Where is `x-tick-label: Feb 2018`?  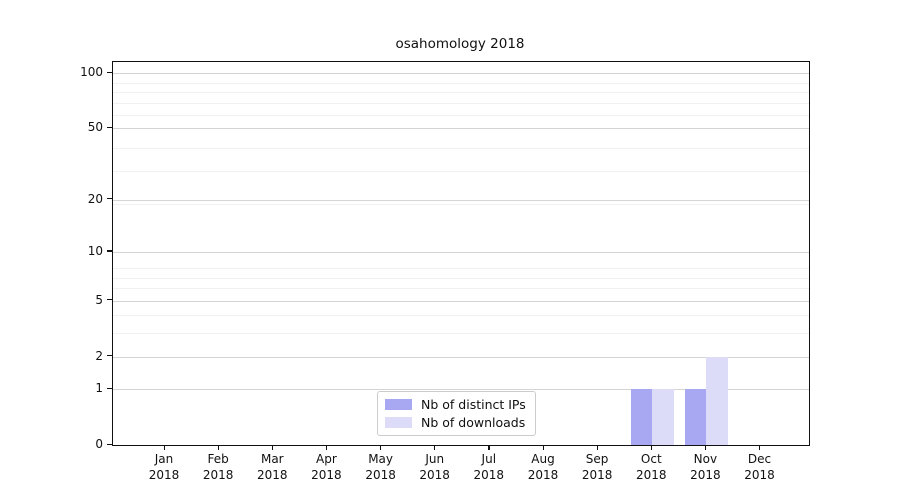 x-tick-label: Feb 2018 is located at coordinates (218, 467).